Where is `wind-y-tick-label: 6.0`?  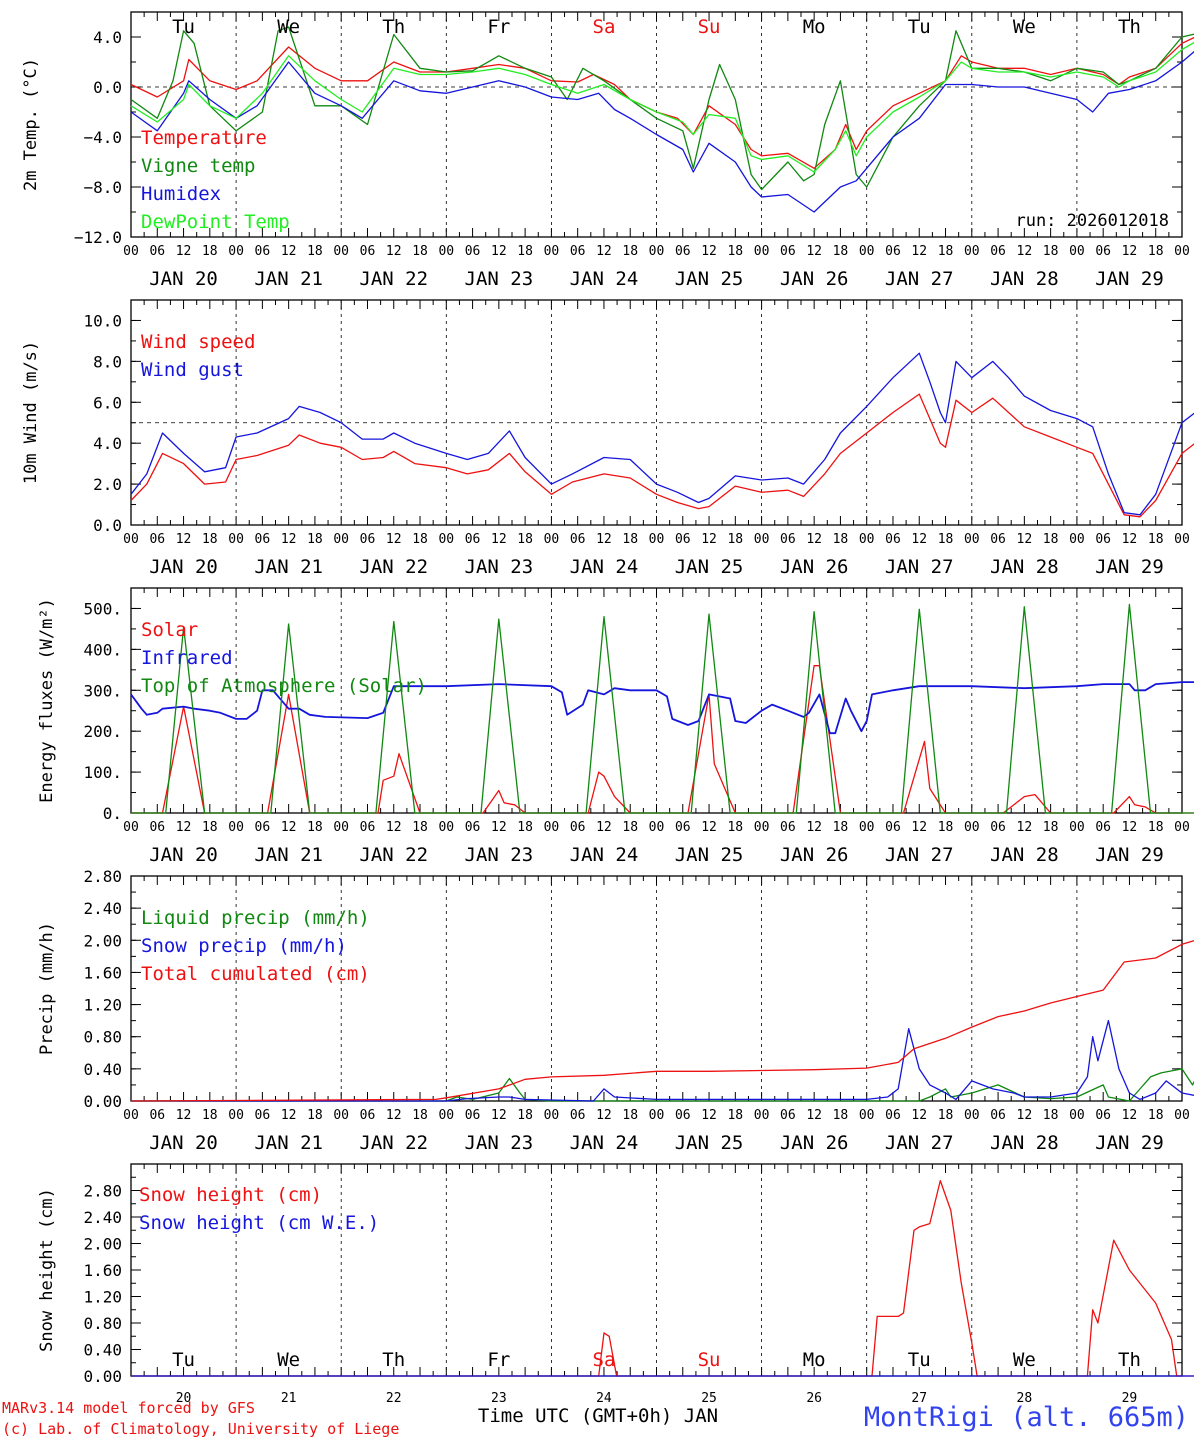 wind-y-tick-label: 6.0 is located at coordinates (107, 402).